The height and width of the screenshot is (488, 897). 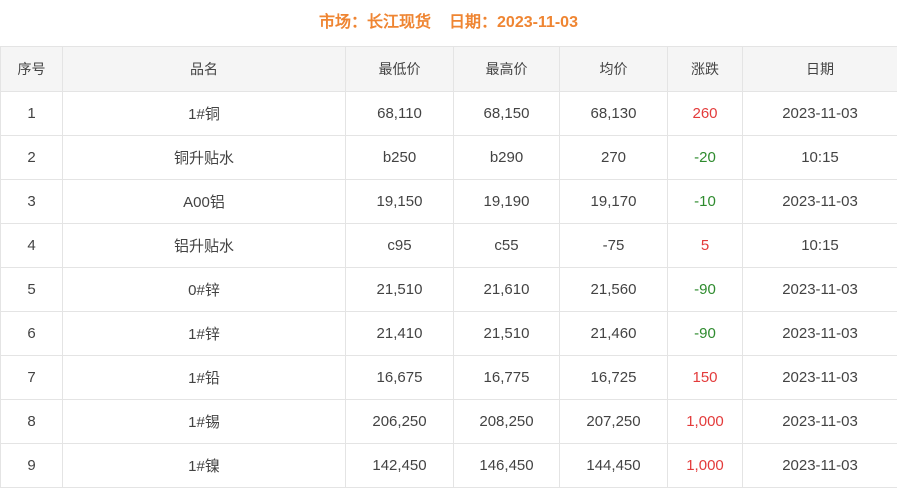 What do you see at coordinates (507, 69) in the screenshot?
I see `column-header: 最高价` at bounding box center [507, 69].